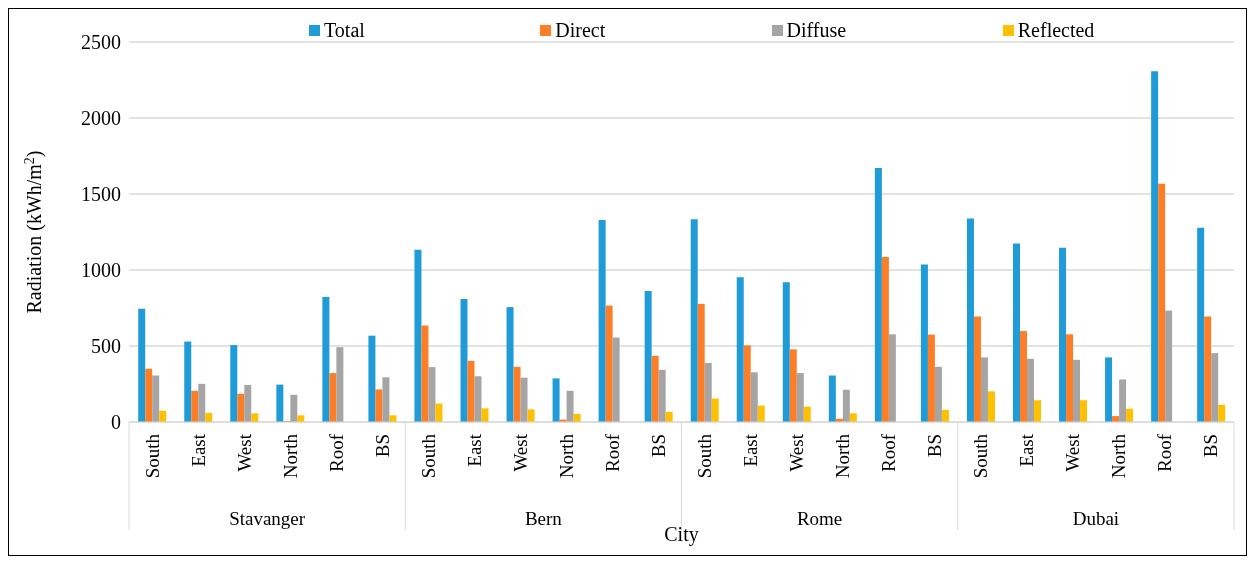 This screenshot has height=564, width=1255. What do you see at coordinates (101, 42) in the screenshot?
I see `y-tick-label: 2500` at bounding box center [101, 42].